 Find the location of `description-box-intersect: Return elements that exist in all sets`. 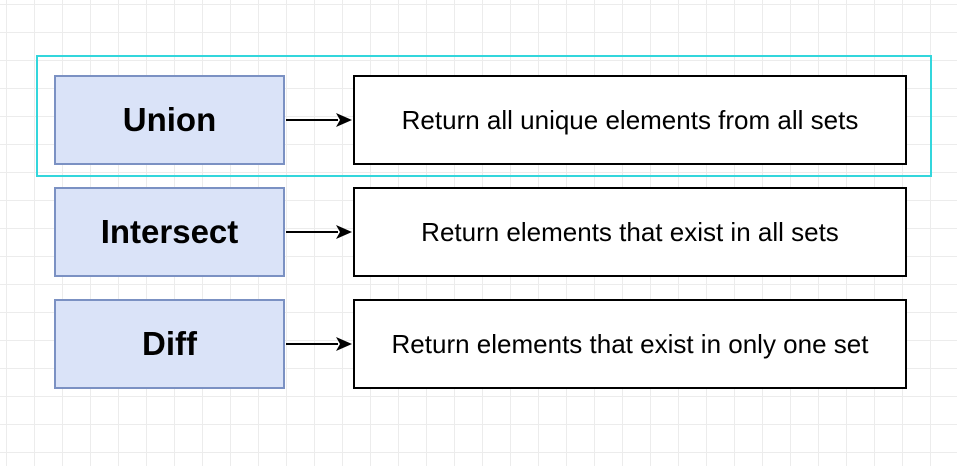

description-box-intersect: Return elements that exist in all sets is located at coordinates (630, 232).